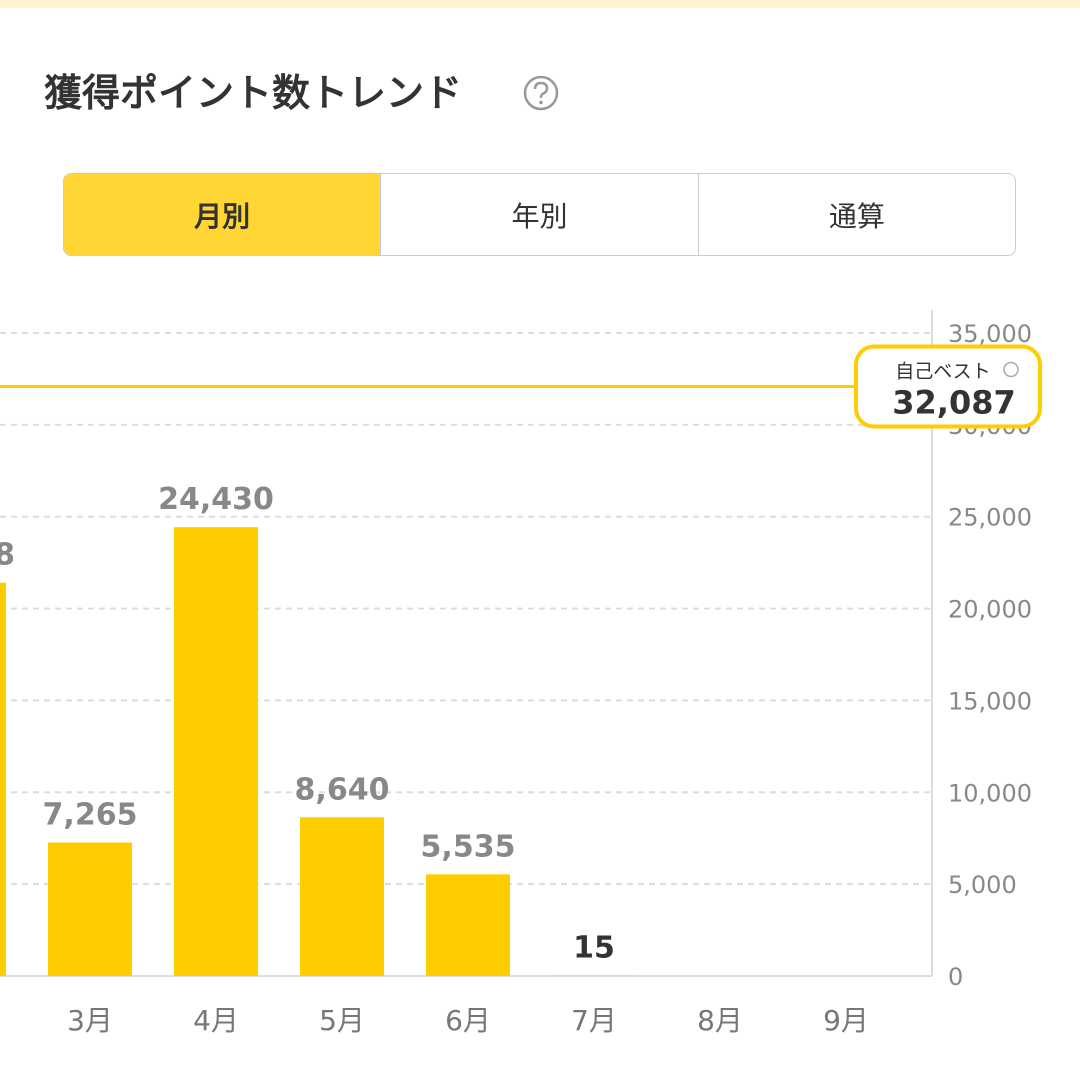 The width and height of the screenshot is (1080, 1077). Describe the element at coordinates (90, 1020) in the screenshot. I see `x-tick-label: 3月` at that location.